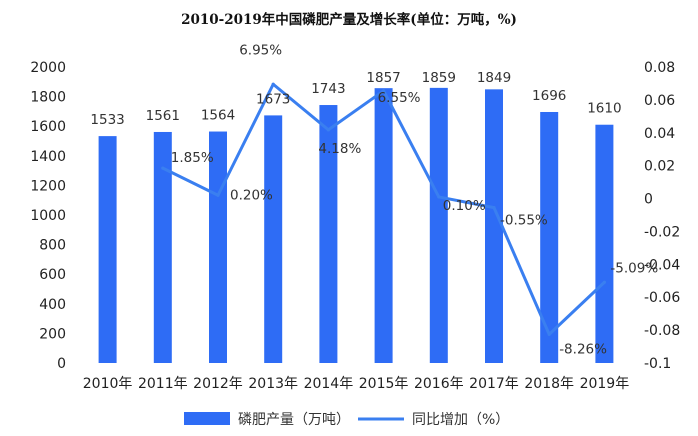  I want to click on line-data-label: 6.55%, so click(399, 98).